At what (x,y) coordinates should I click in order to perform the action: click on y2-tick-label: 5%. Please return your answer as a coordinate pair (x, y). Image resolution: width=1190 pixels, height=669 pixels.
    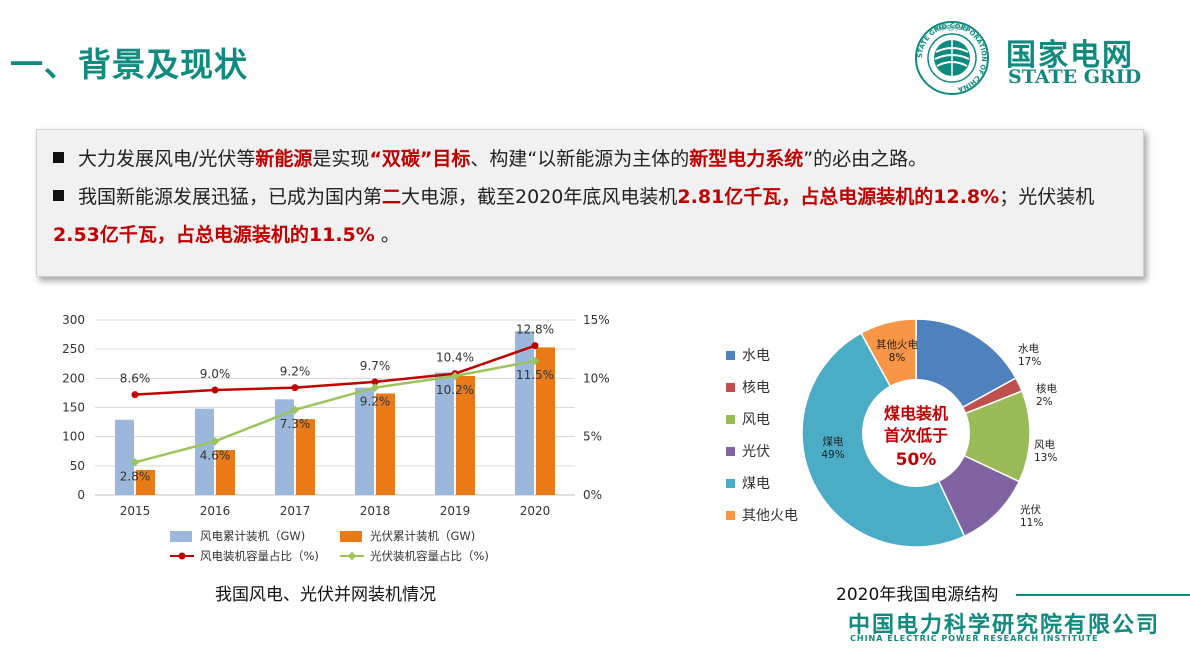
    Looking at the image, I should click on (592, 437).